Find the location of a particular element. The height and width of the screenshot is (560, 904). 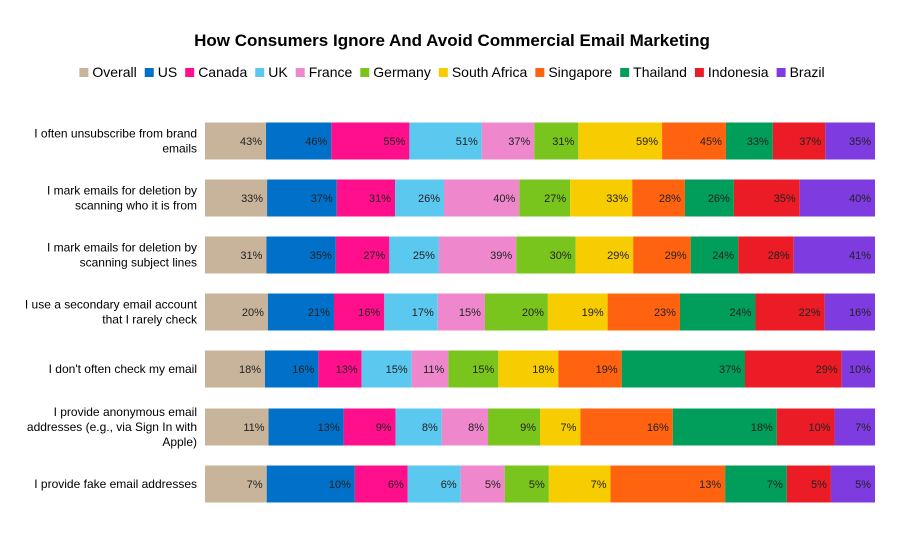

category-label-line: emails is located at coordinates (179, 149).